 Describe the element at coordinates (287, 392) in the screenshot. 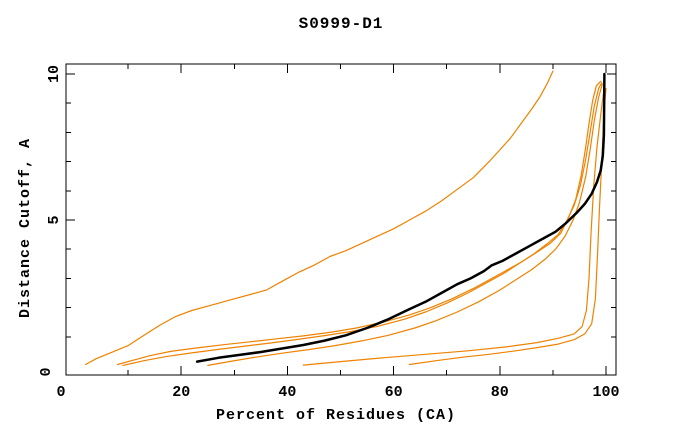

I see `x-tick-label: 40` at that location.